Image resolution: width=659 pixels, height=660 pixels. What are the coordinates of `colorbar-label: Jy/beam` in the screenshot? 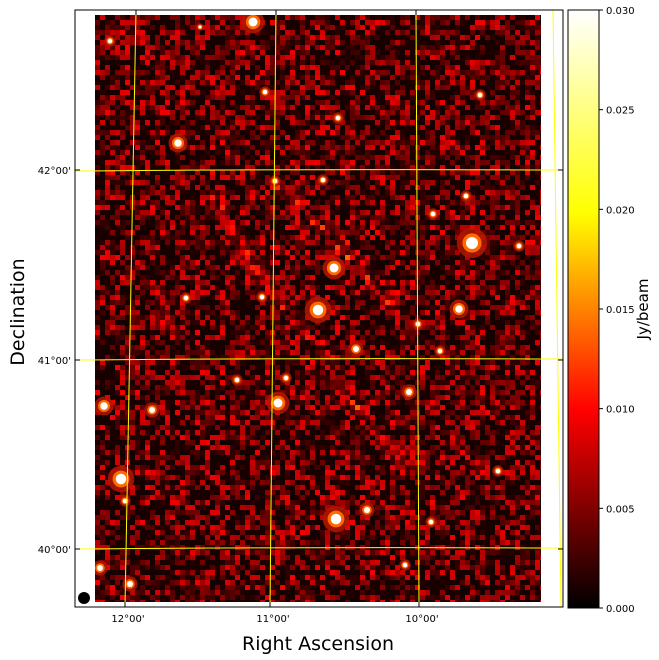 It's located at (643, 310).